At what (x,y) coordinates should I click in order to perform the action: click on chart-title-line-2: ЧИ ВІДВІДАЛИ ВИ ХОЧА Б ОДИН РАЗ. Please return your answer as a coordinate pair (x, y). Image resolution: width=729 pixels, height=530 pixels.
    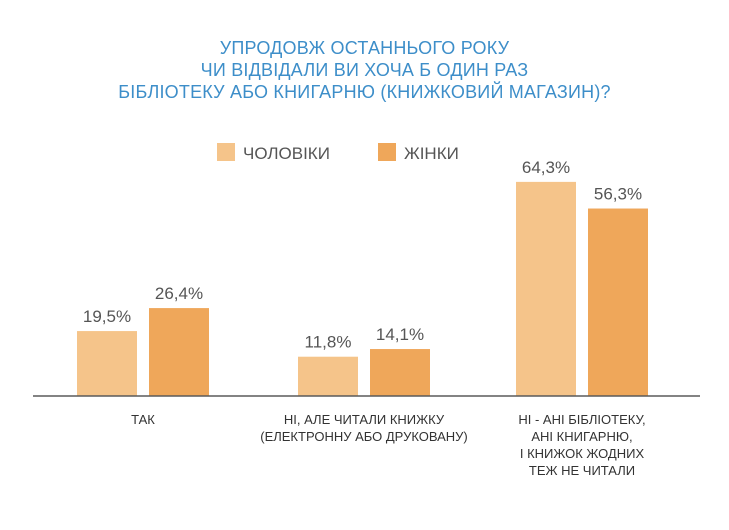
    Looking at the image, I should click on (364, 70).